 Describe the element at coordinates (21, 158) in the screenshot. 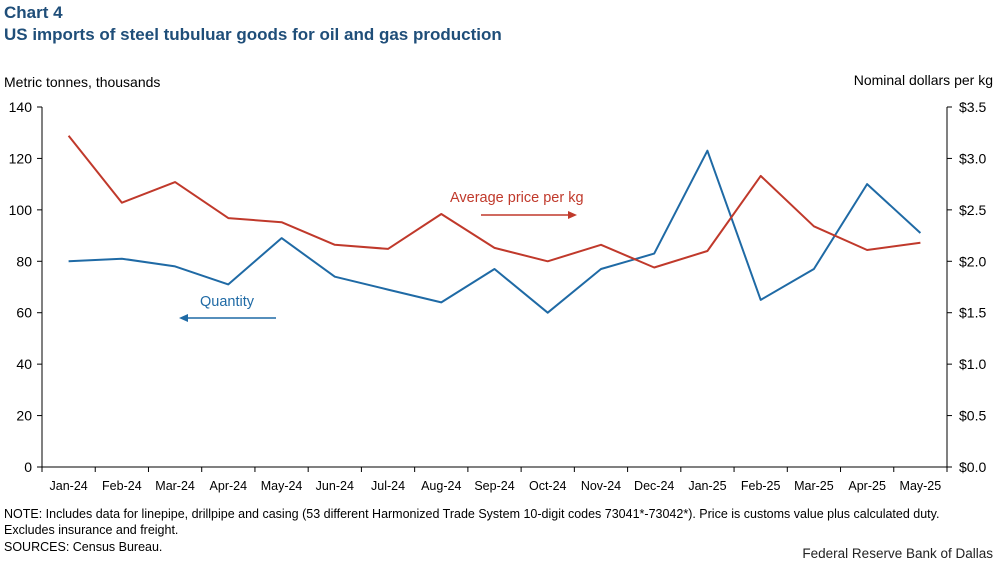

I see `left-tick-label: 120` at that location.